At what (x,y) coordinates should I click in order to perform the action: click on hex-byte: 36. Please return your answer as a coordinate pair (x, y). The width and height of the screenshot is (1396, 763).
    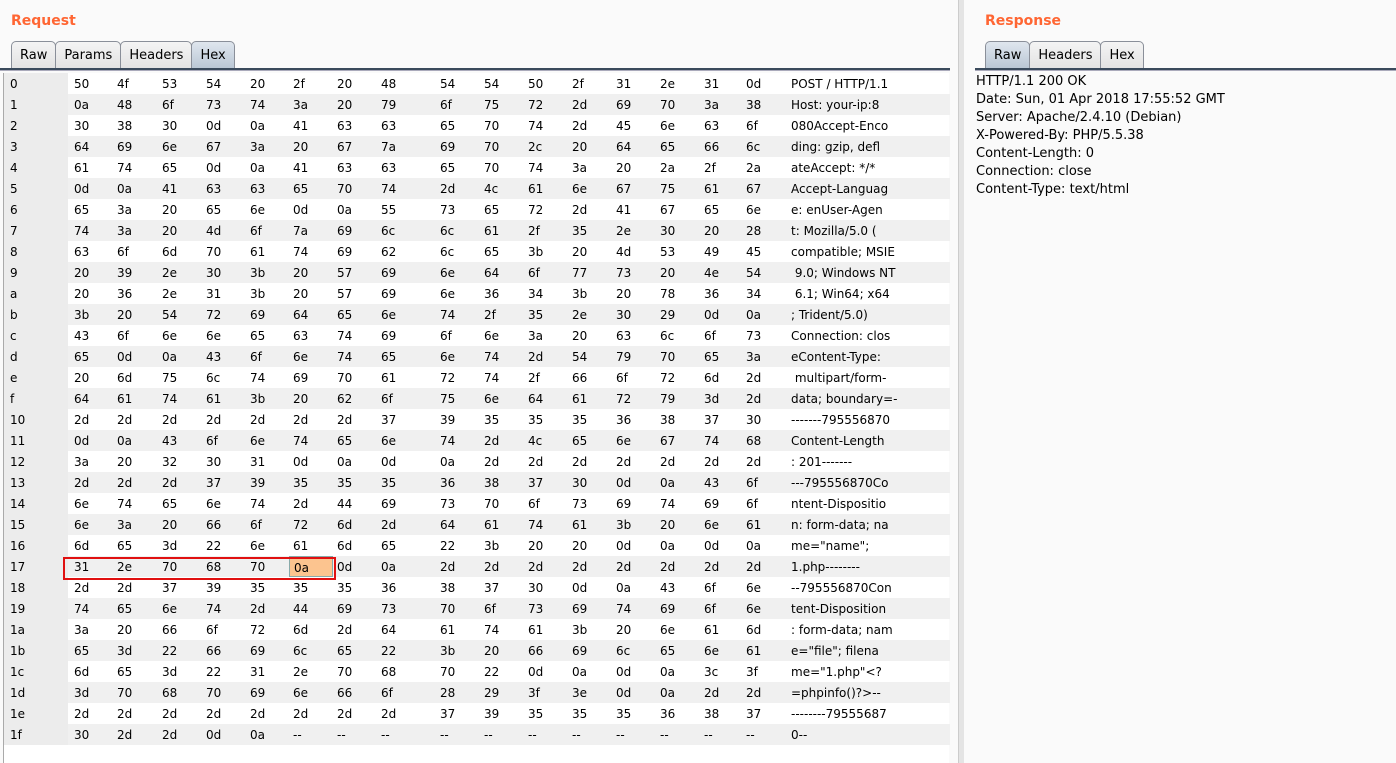
    Looking at the image, I should click on (624, 420).